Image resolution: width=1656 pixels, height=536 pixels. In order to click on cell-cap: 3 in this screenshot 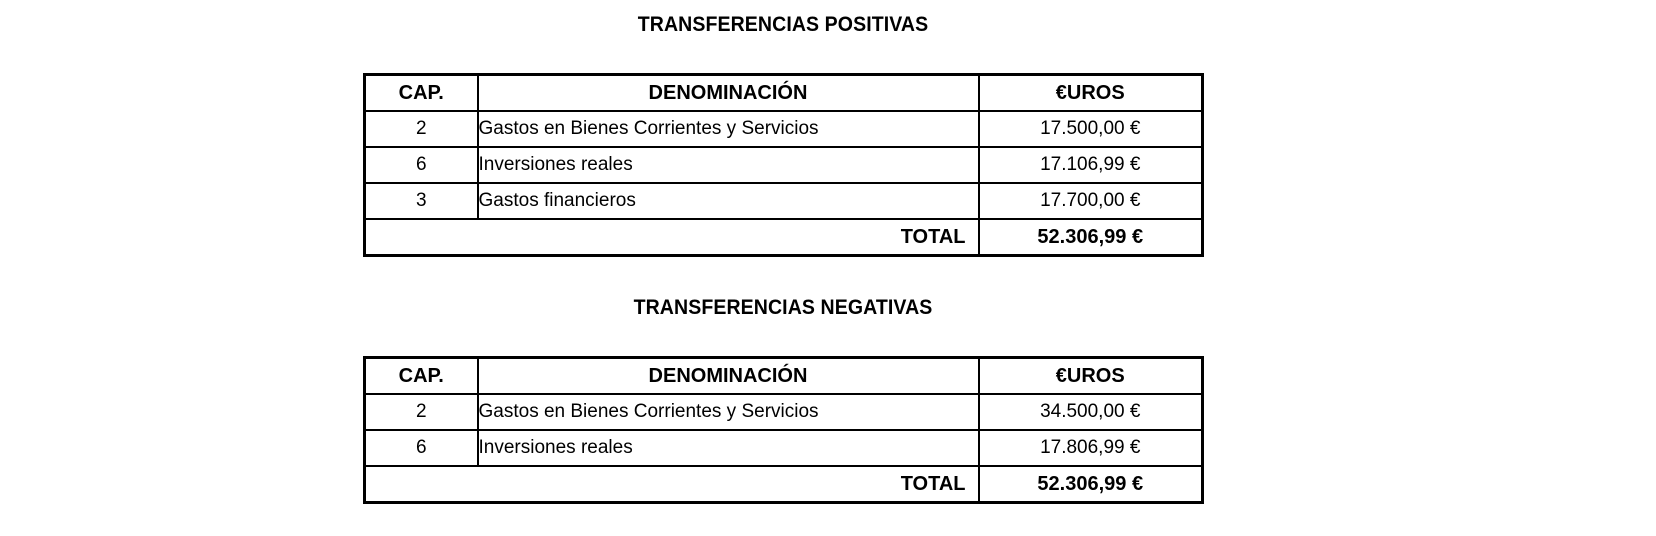, I will do `click(421, 201)`.